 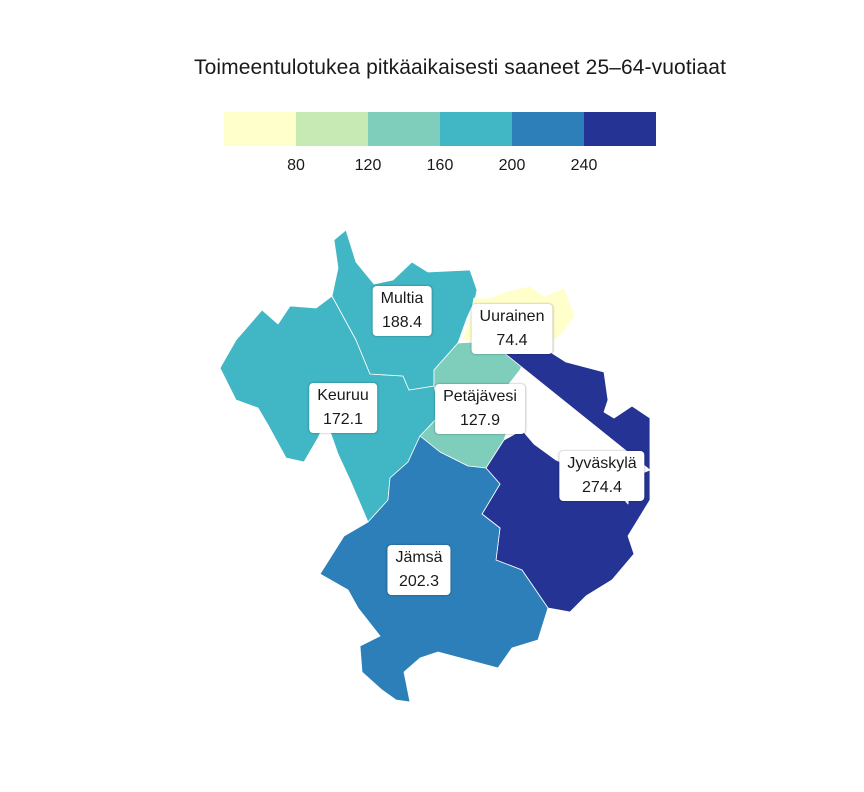 What do you see at coordinates (343, 408) in the screenshot?
I see `region-label-keuruu: Keuruu 172.1` at bounding box center [343, 408].